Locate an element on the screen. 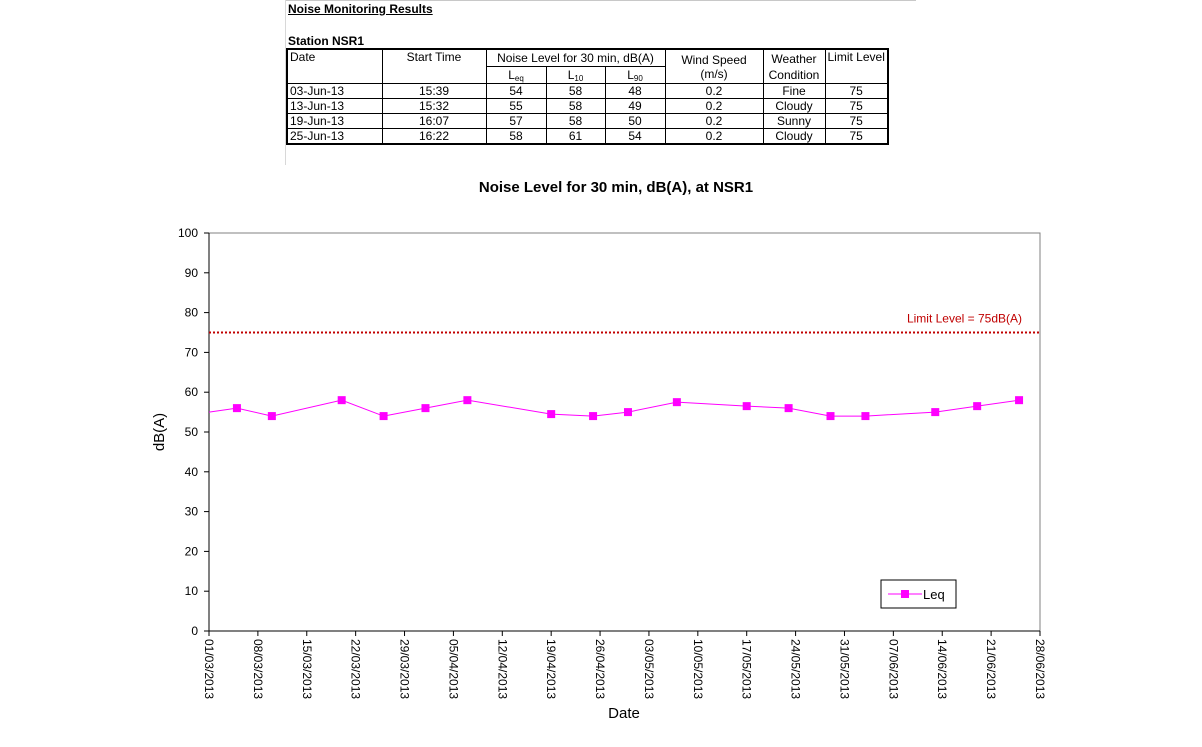 This screenshot has width=1202, height=747. x-tick-label: 22/03/2013 is located at coordinates (356, 669).